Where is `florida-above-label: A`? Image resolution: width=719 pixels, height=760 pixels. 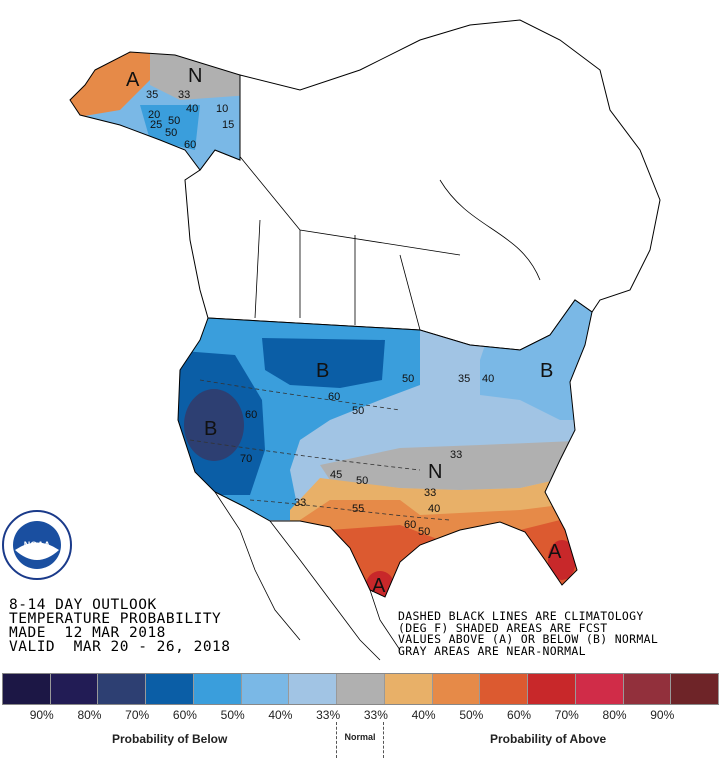 florida-above-label: A is located at coordinates (555, 552).